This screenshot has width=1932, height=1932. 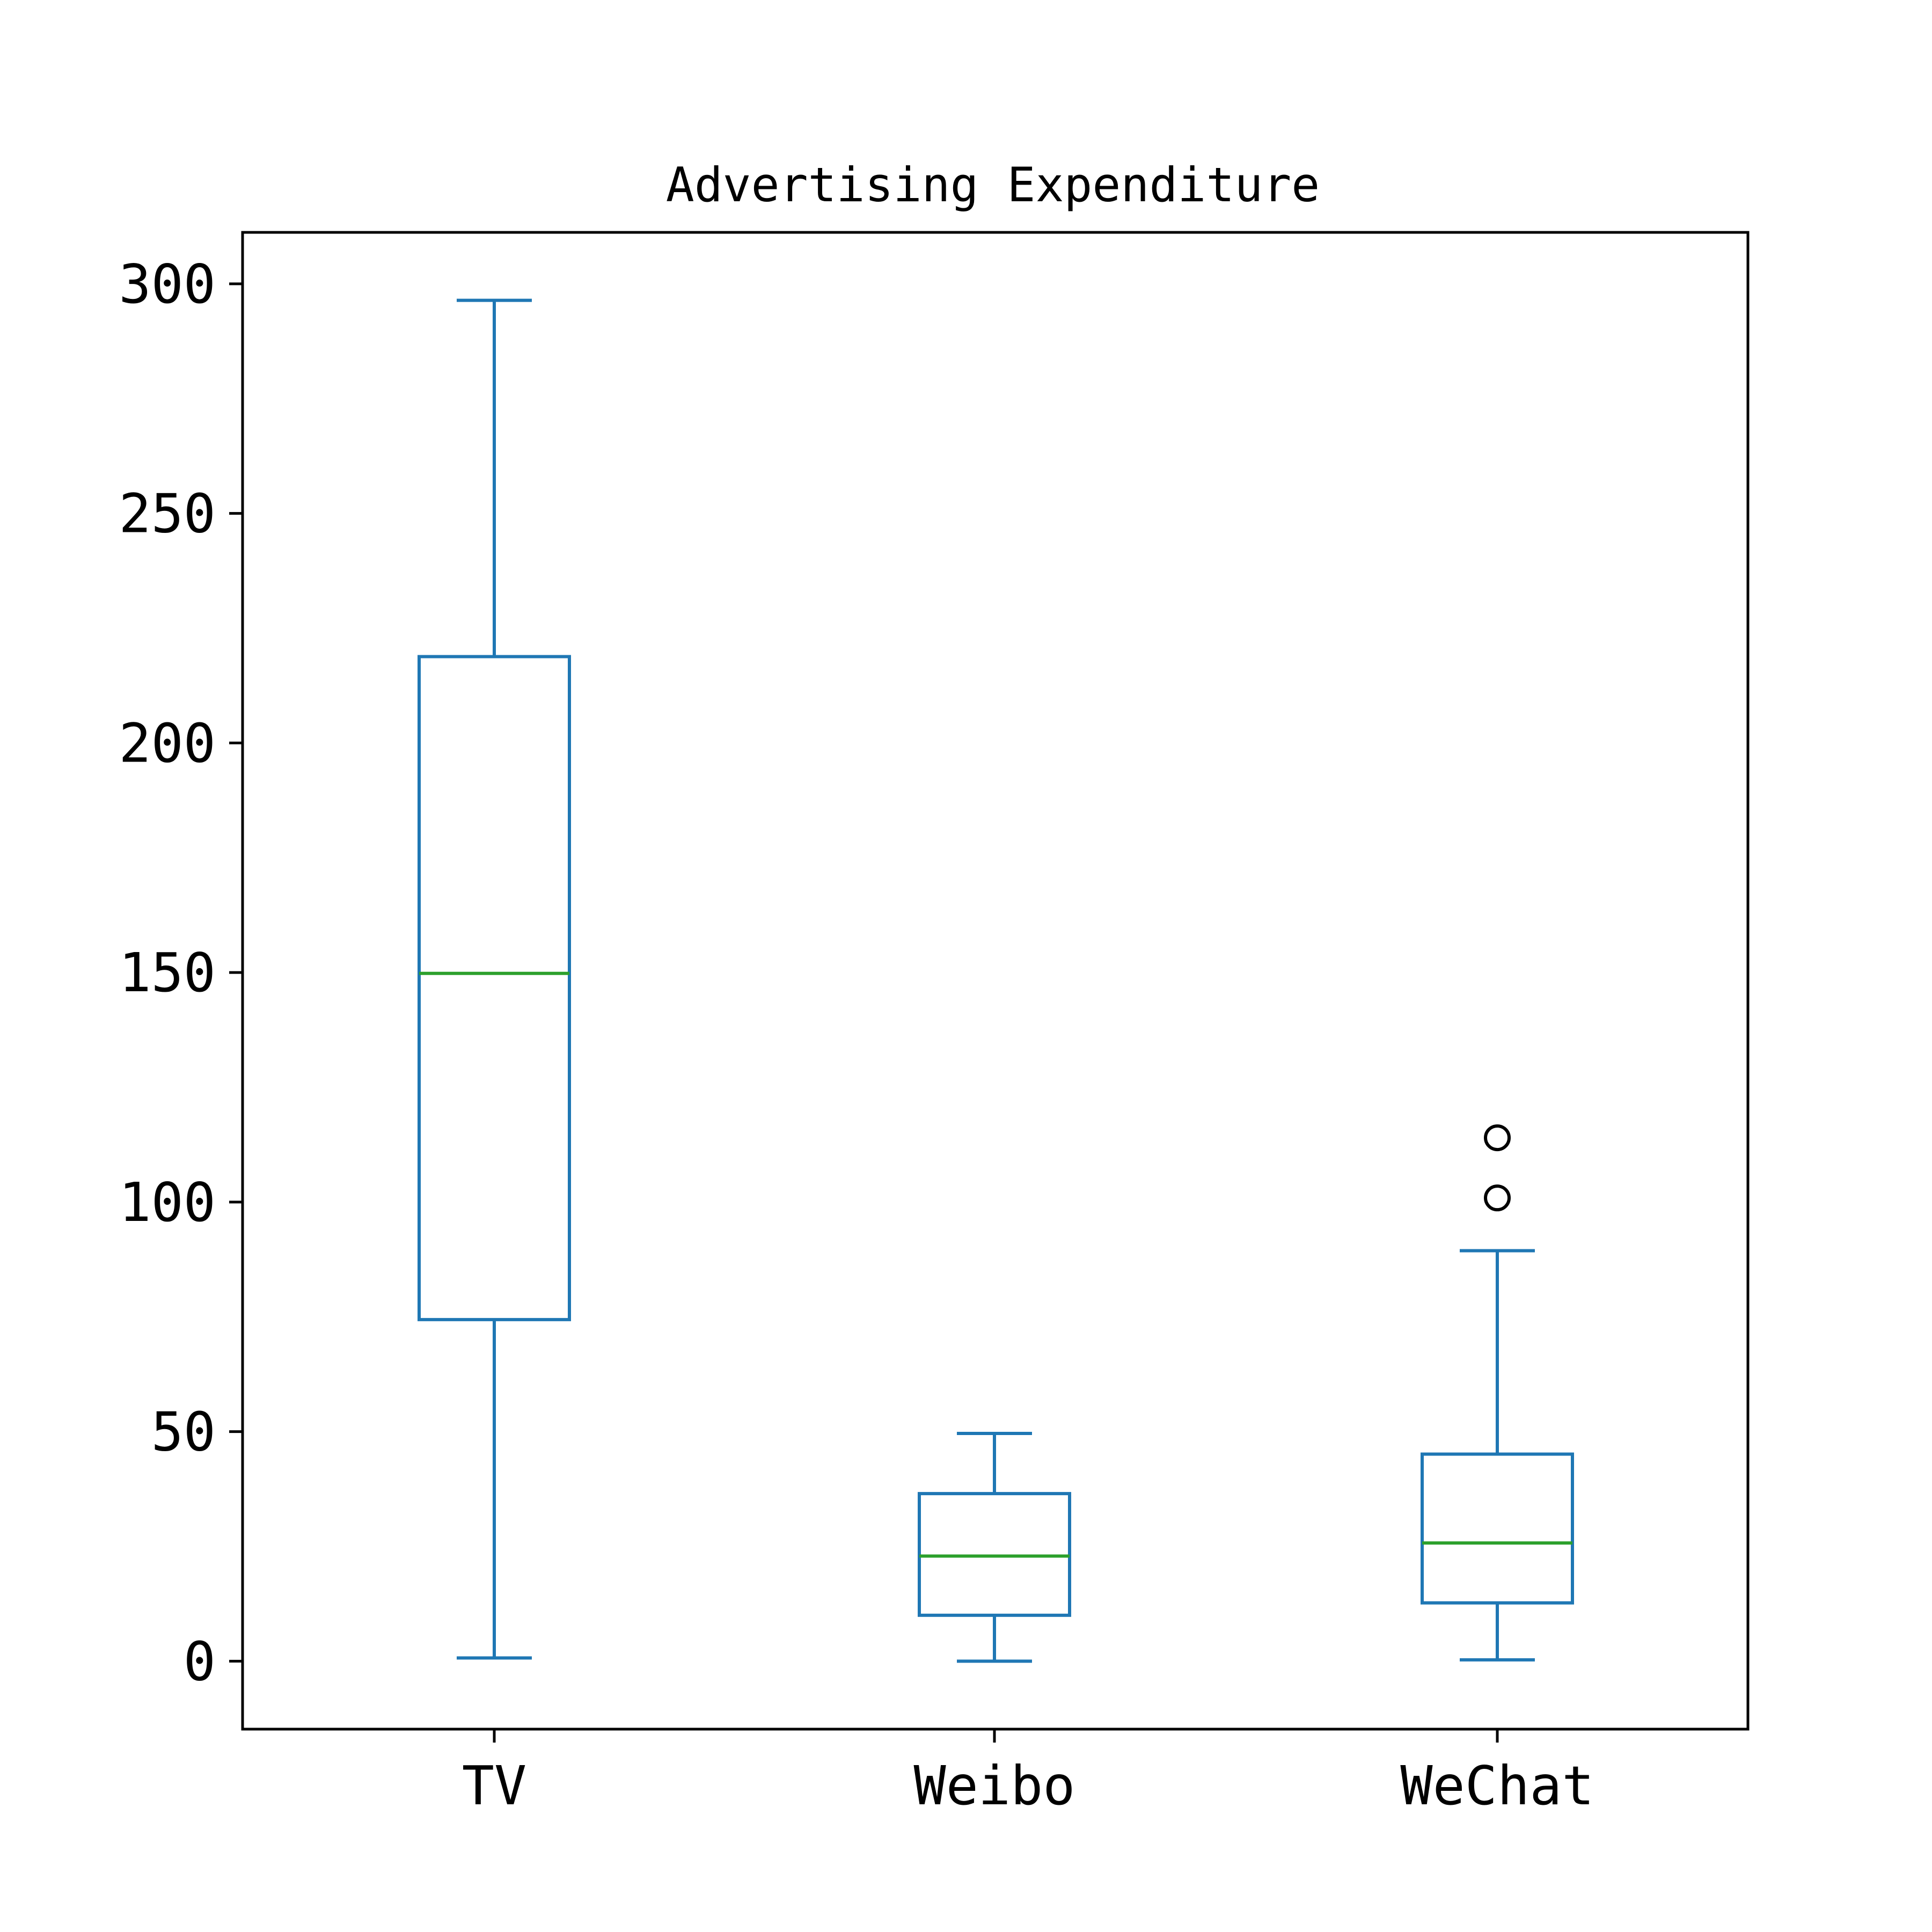 What do you see at coordinates (200, 1661) in the screenshot?
I see `y-tick-label-0: 0` at bounding box center [200, 1661].